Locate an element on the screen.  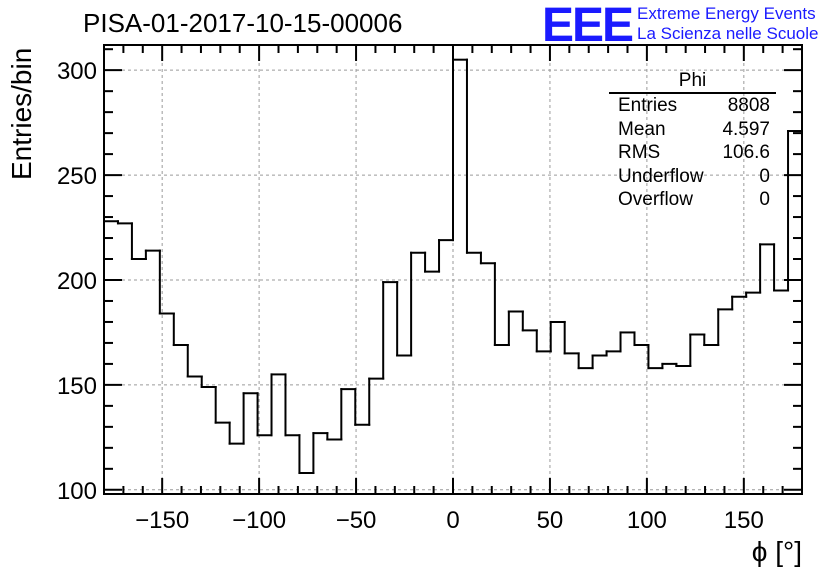
stats-value: 8808 is located at coordinates (748, 105).